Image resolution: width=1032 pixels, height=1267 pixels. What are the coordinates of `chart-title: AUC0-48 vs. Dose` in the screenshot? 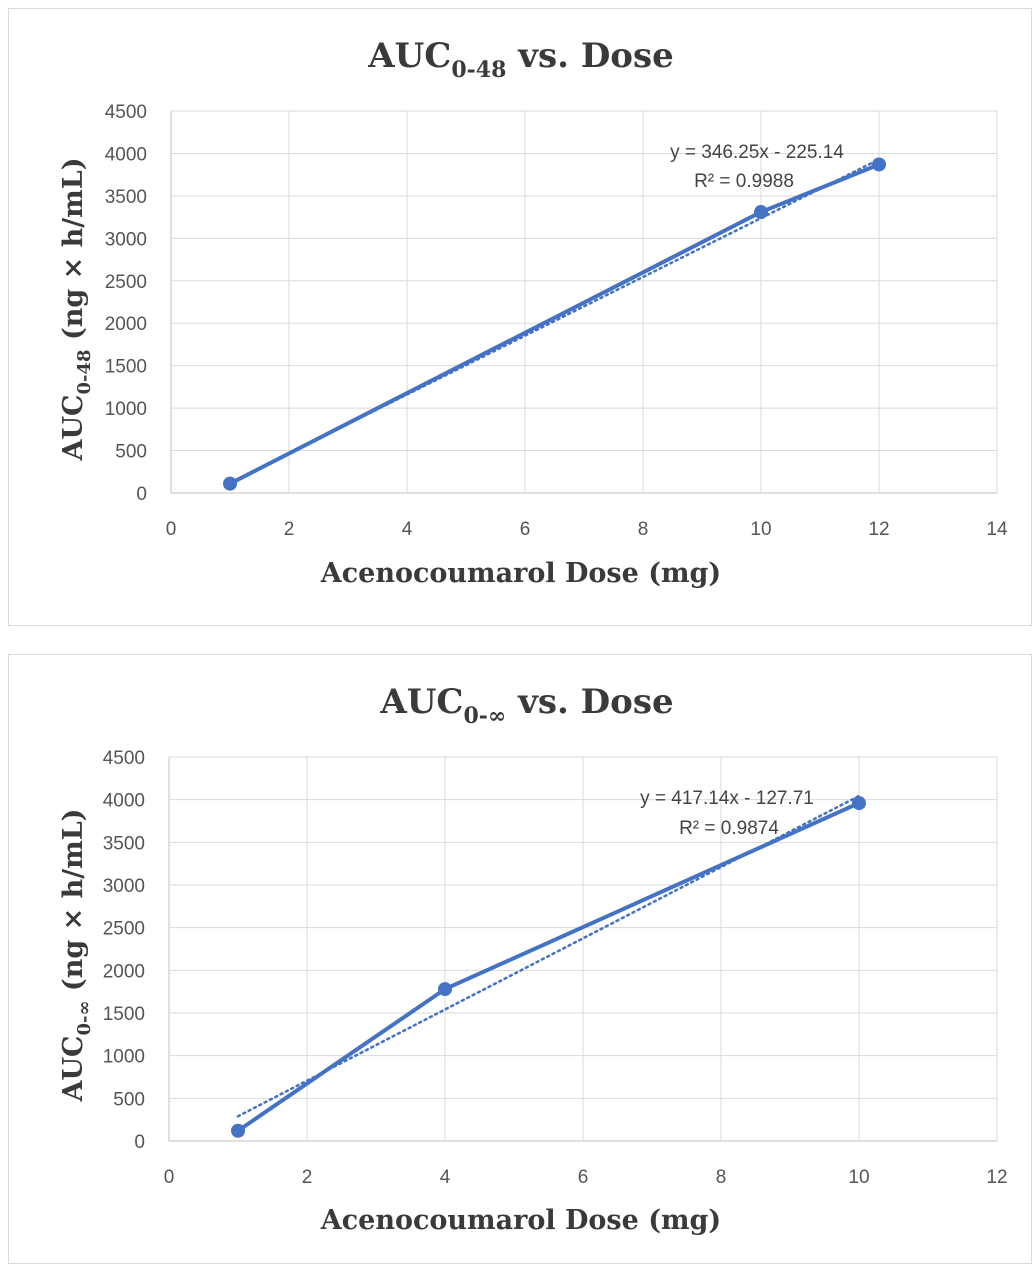 It's located at (520, 59).